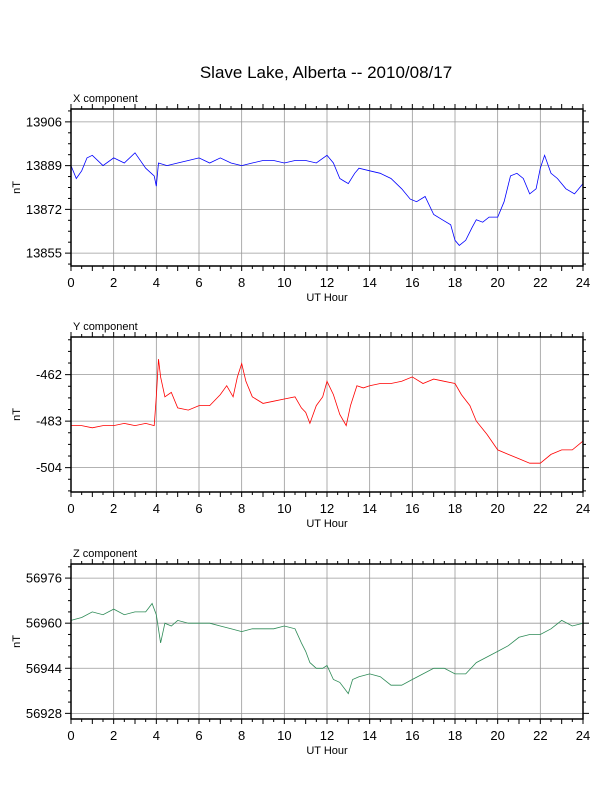 Image resolution: width=612 pixels, height=792 pixels. I want to click on y-tick-label: 13889, so click(44, 165).